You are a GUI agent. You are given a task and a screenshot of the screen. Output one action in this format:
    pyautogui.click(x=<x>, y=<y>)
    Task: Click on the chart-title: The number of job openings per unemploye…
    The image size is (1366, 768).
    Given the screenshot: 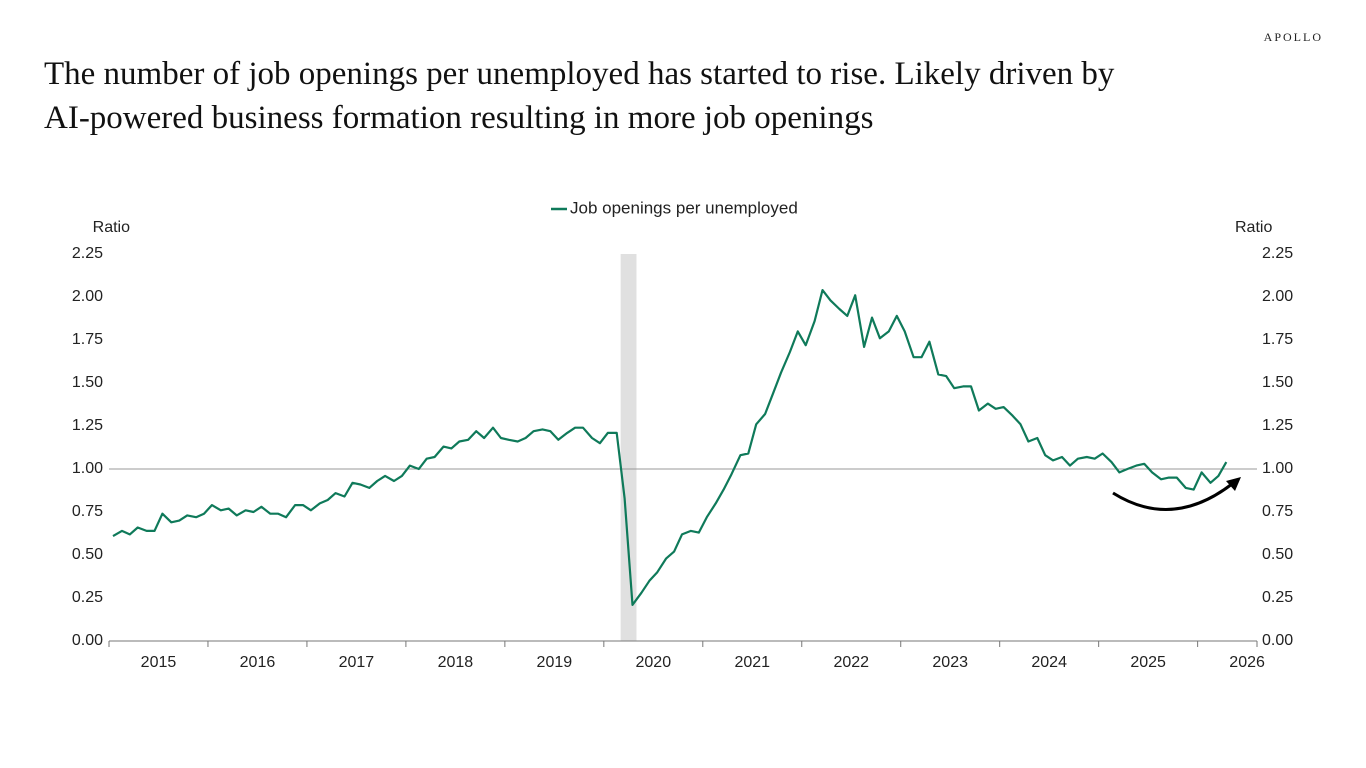 What is the action you would take?
    pyautogui.click(x=579, y=96)
    